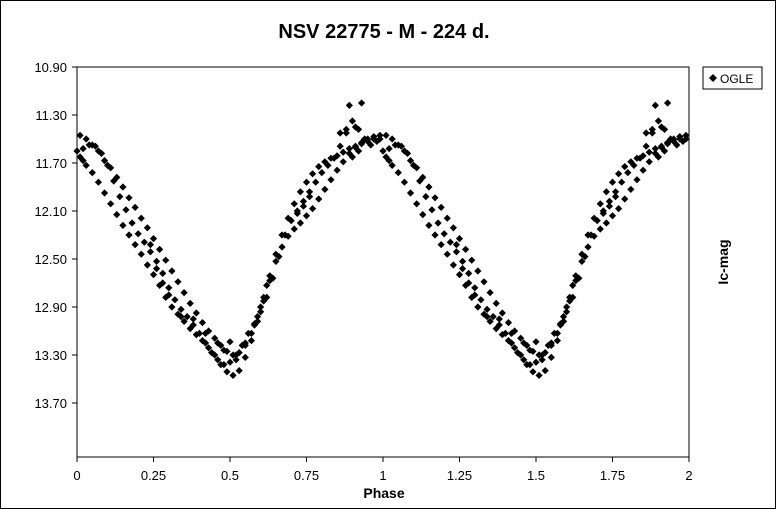 The image size is (776, 509). Describe the element at coordinates (382, 475) in the screenshot. I see `x-tick-label: 1` at that location.